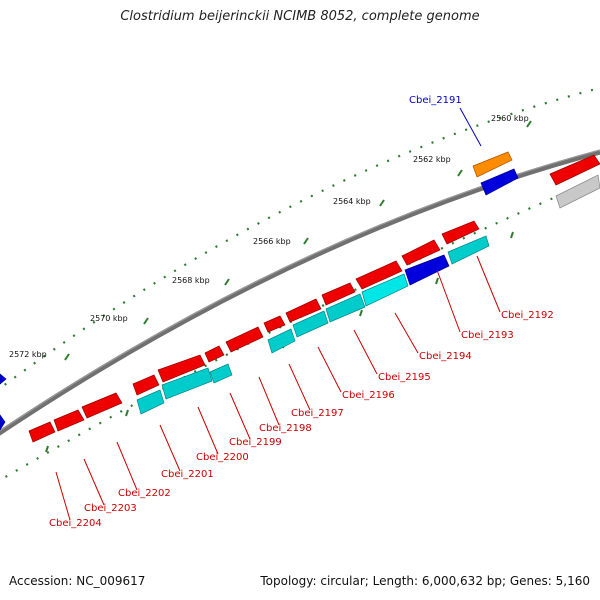 This screenshot has width=600, height=600. Describe the element at coordinates (146, 385) in the screenshot. I see `gene-cbei-2201-arrow` at that location.